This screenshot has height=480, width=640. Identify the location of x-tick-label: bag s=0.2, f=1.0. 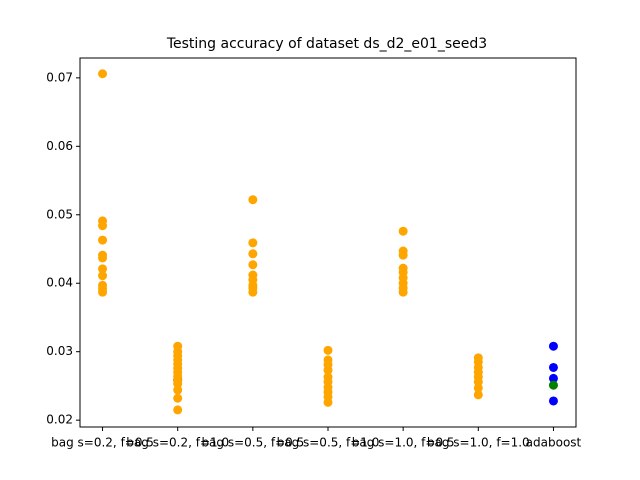
(177, 443).